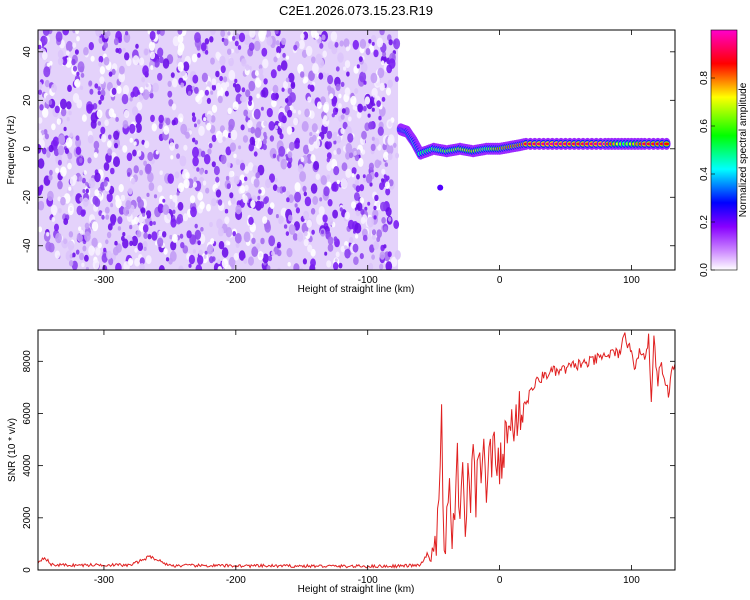 The width and height of the screenshot is (750, 600). What do you see at coordinates (27, 413) in the screenshot?
I see `y-tick-label: 6000` at bounding box center [27, 413].